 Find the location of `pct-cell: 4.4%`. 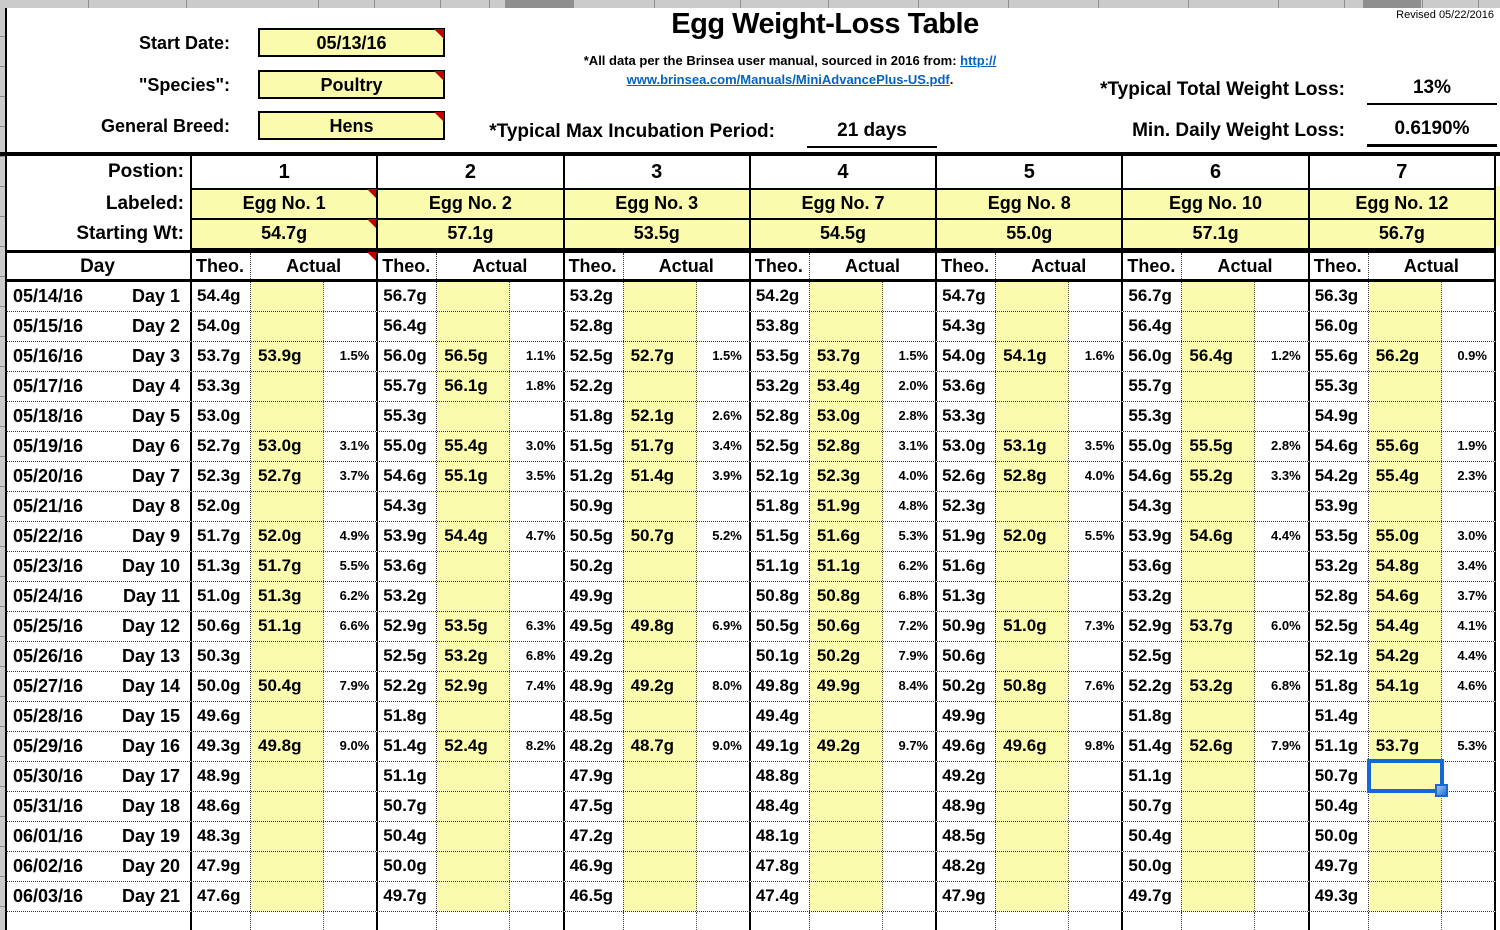

pct-cell: 4.4% is located at coordinates (1472, 655).